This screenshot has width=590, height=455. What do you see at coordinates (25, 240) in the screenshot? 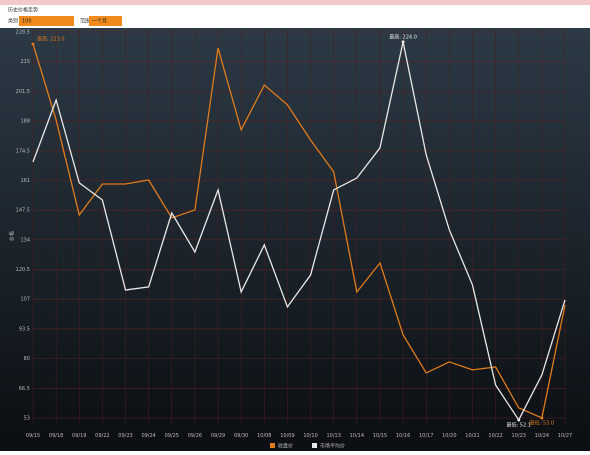
I see `y-tick-label: 134` at bounding box center [25, 240].